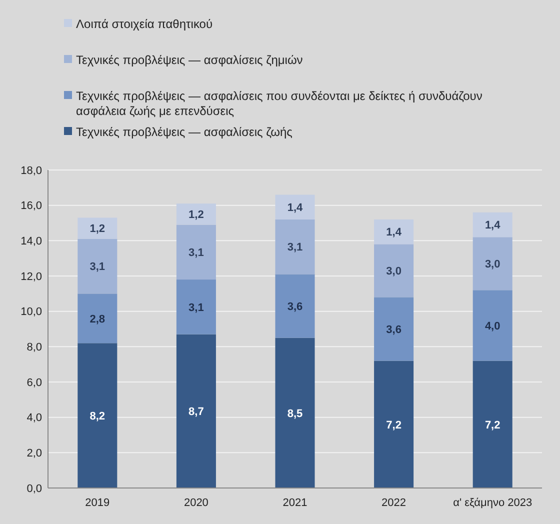 This screenshot has width=560, height=524. Describe the element at coordinates (31, 170) in the screenshot. I see `y-tick-label: 18,0` at that location.